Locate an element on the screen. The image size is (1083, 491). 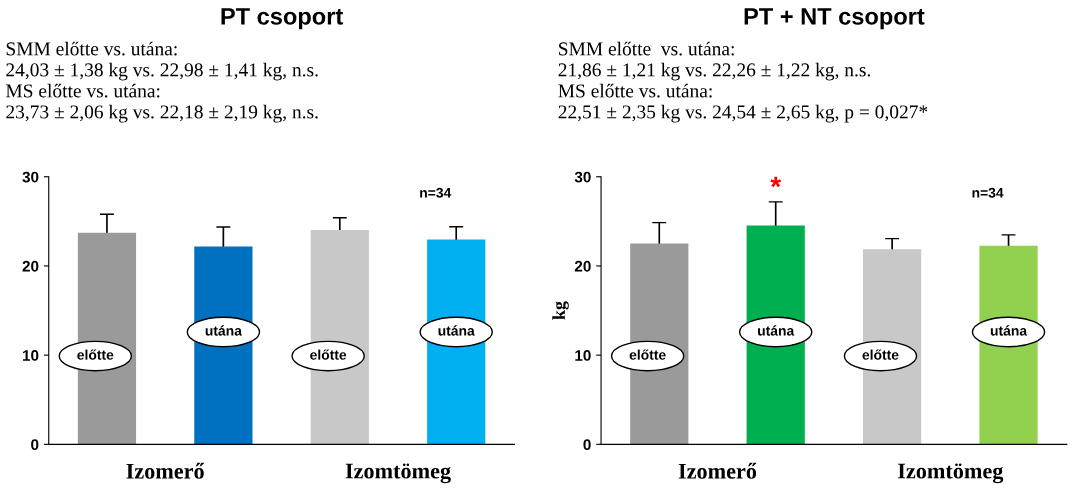
chart-subtitle: SMM előtte vs. utána: 24,03 ± 1,38 kg vs. 22,98 ± 1,41 kg, n.s. MS előtte vs. utána: 23,73 ± 2,06 kg vs. 22,18 ± 2,19 kg, n.s. is located at coordinates (161, 82).